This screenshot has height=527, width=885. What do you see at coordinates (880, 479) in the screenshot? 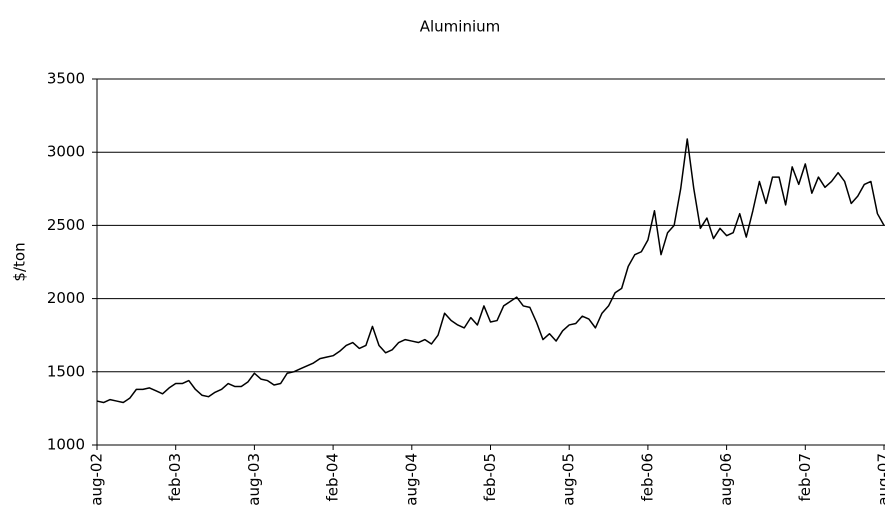
I see `x-tick-label: aug-07` at bounding box center [880, 479].